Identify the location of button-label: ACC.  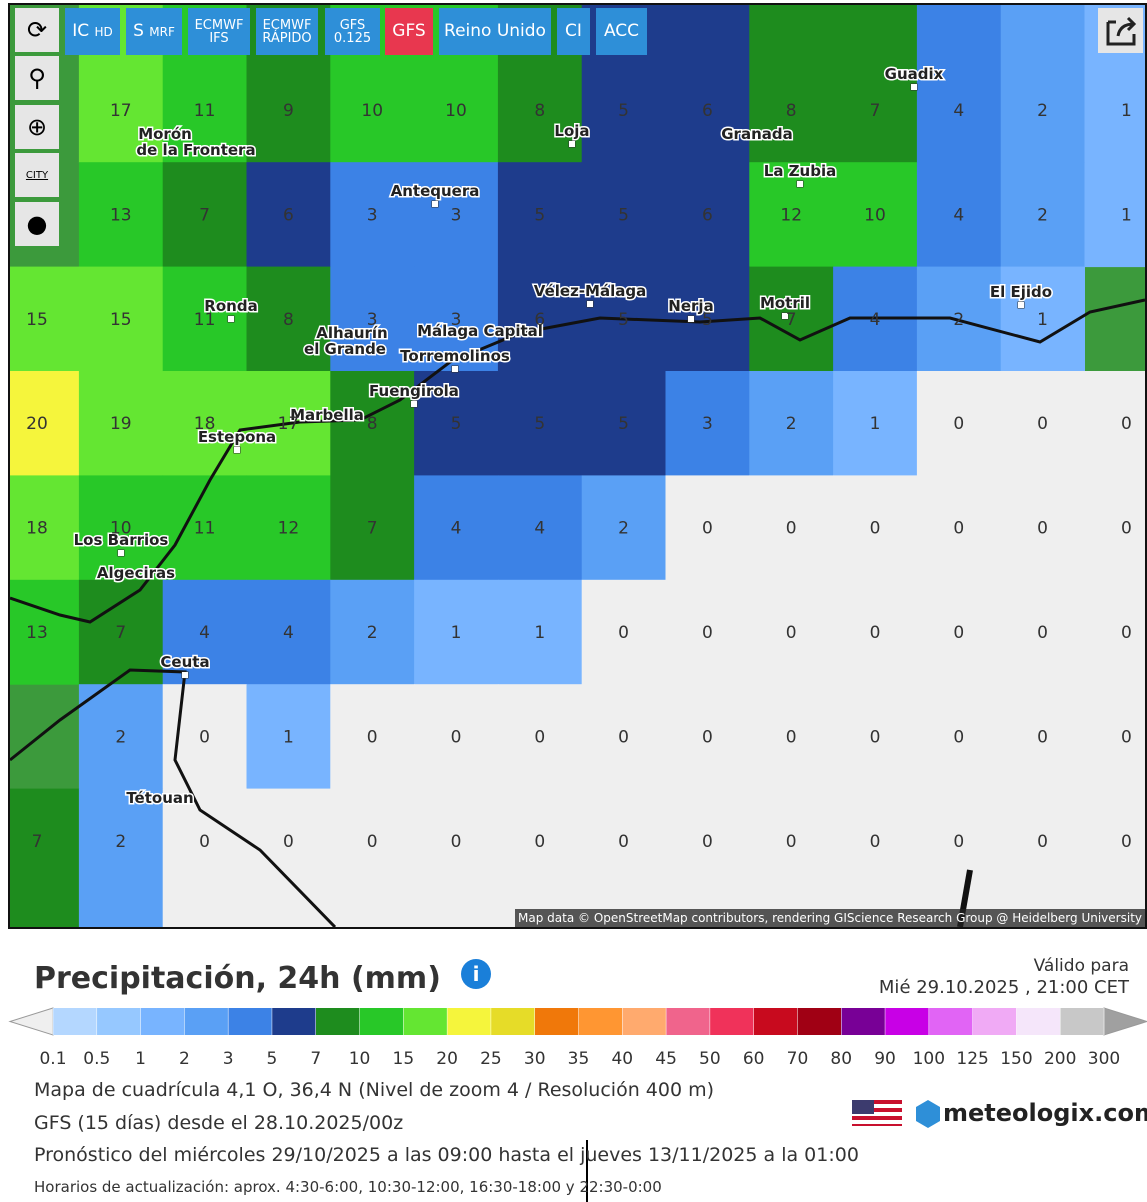
(621, 31).